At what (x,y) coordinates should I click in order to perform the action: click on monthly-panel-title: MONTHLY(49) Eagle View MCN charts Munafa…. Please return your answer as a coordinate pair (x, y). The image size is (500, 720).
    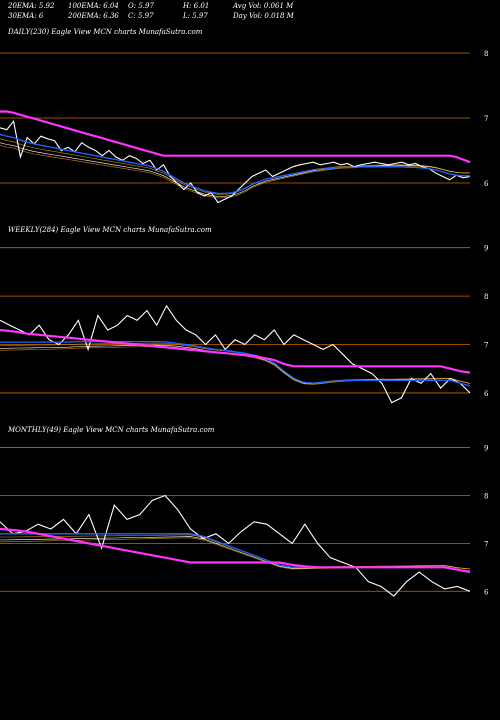
    Looking at the image, I should click on (111, 430).